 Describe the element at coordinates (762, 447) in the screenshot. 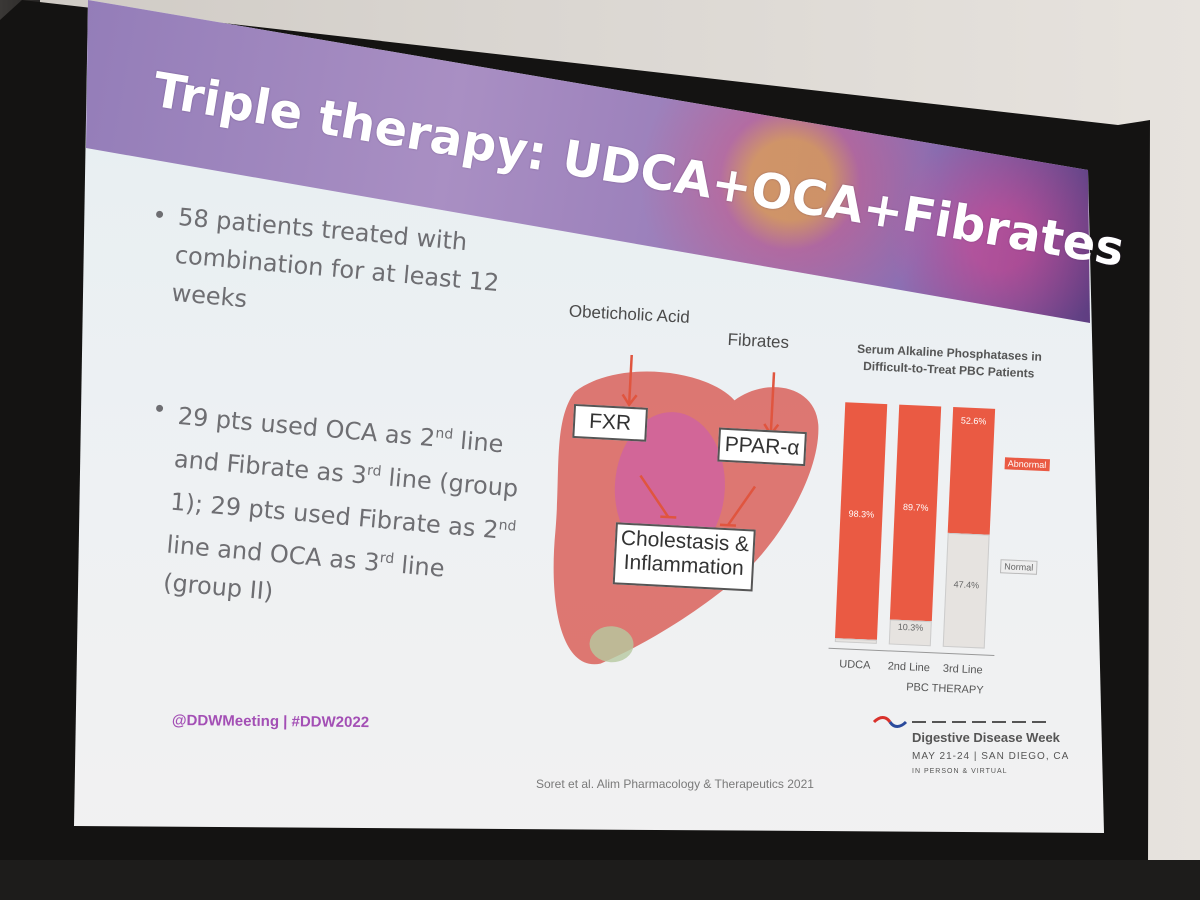

I see `box-ppar-alpha: PPAR-α` at that location.